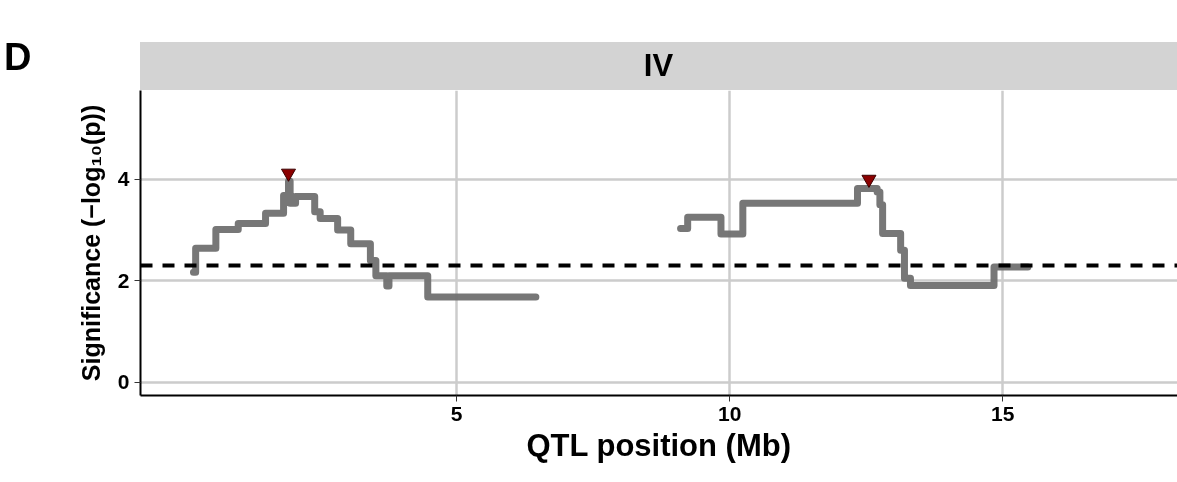  What do you see at coordinates (90, 243) in the screenshot?
I see `y-axis-title: Significance (−log₁₀(p))` at bounding box center [90, 243].